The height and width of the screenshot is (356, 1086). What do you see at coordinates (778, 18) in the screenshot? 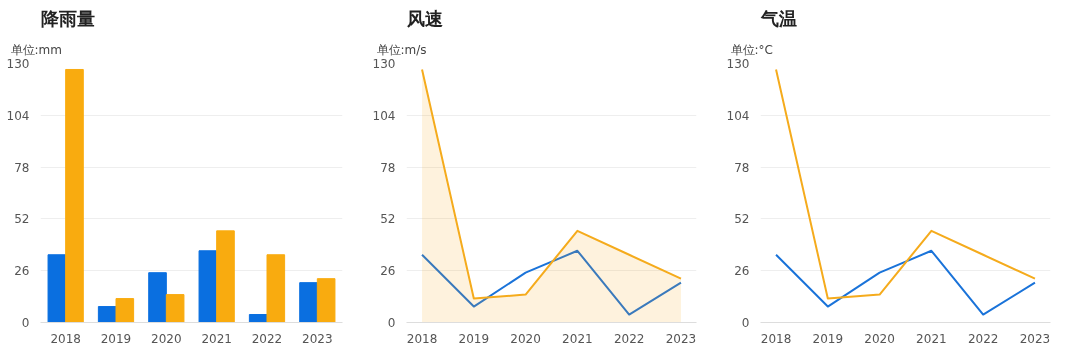
I see `chart-title: 气温` at bounding box center [778, 18].